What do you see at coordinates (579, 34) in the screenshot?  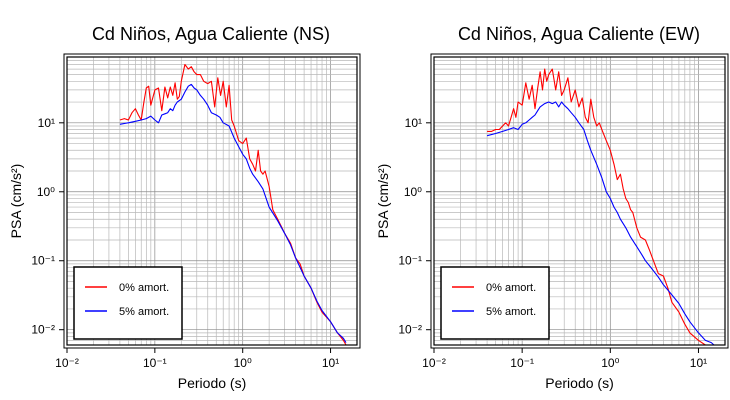 I see `chart-title: Cd Niños, Agua Caliente (EW)` at bounding box center [579, 34].